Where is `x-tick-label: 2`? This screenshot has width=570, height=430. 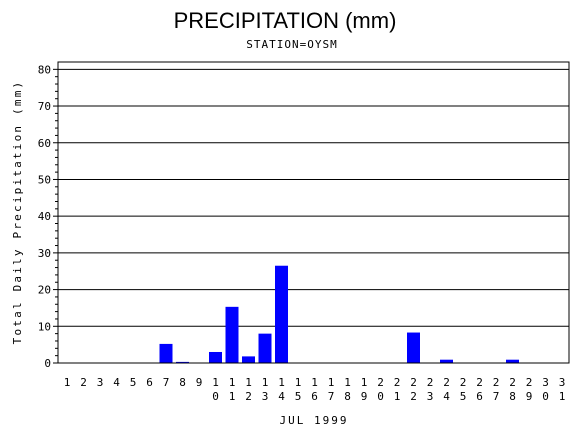 x-tick-label: 2 is located at coordinates (83, 382).